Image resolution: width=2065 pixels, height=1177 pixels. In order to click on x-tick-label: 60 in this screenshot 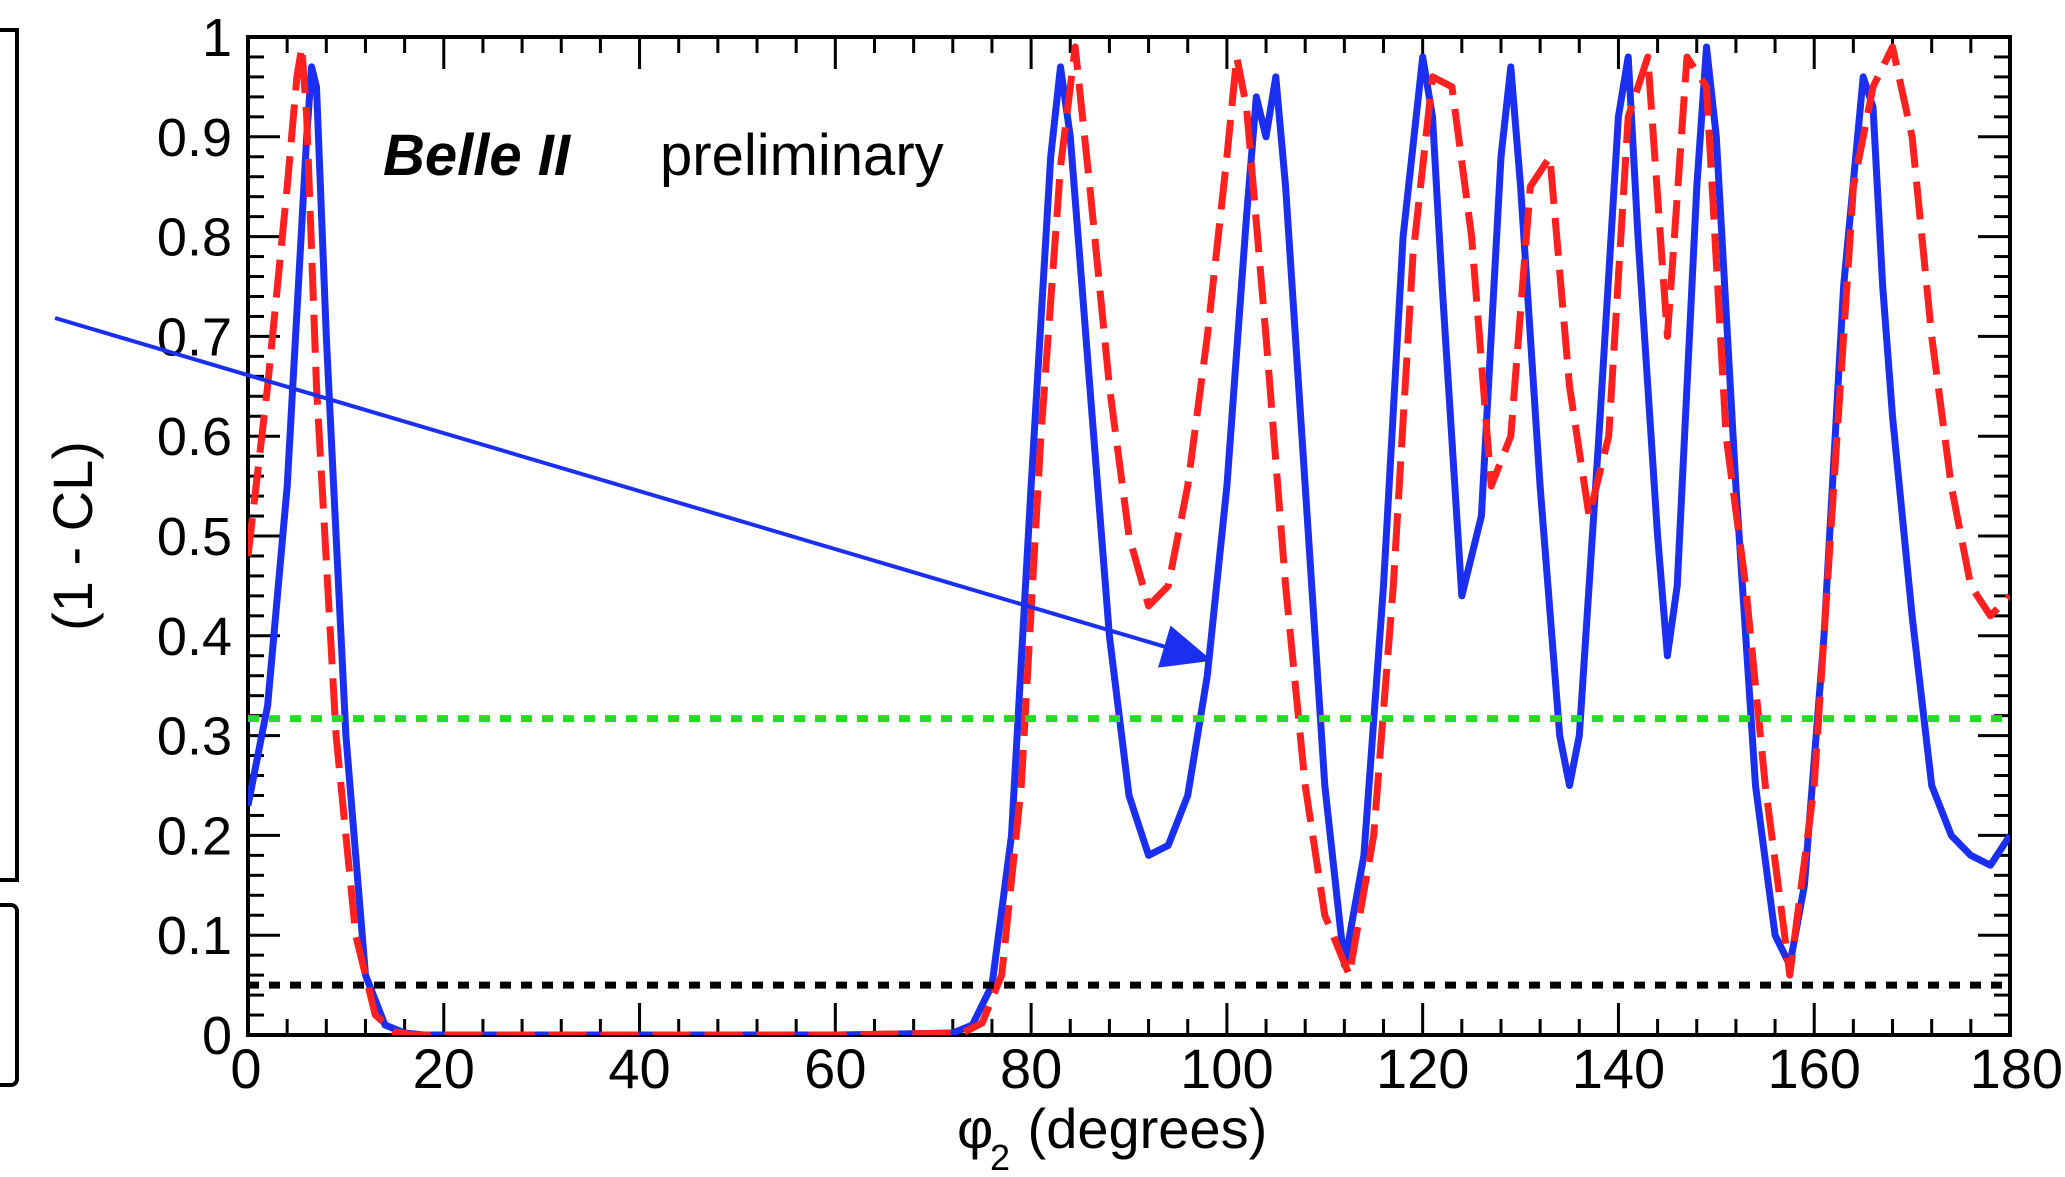, I will do `click(835, 1068)`.